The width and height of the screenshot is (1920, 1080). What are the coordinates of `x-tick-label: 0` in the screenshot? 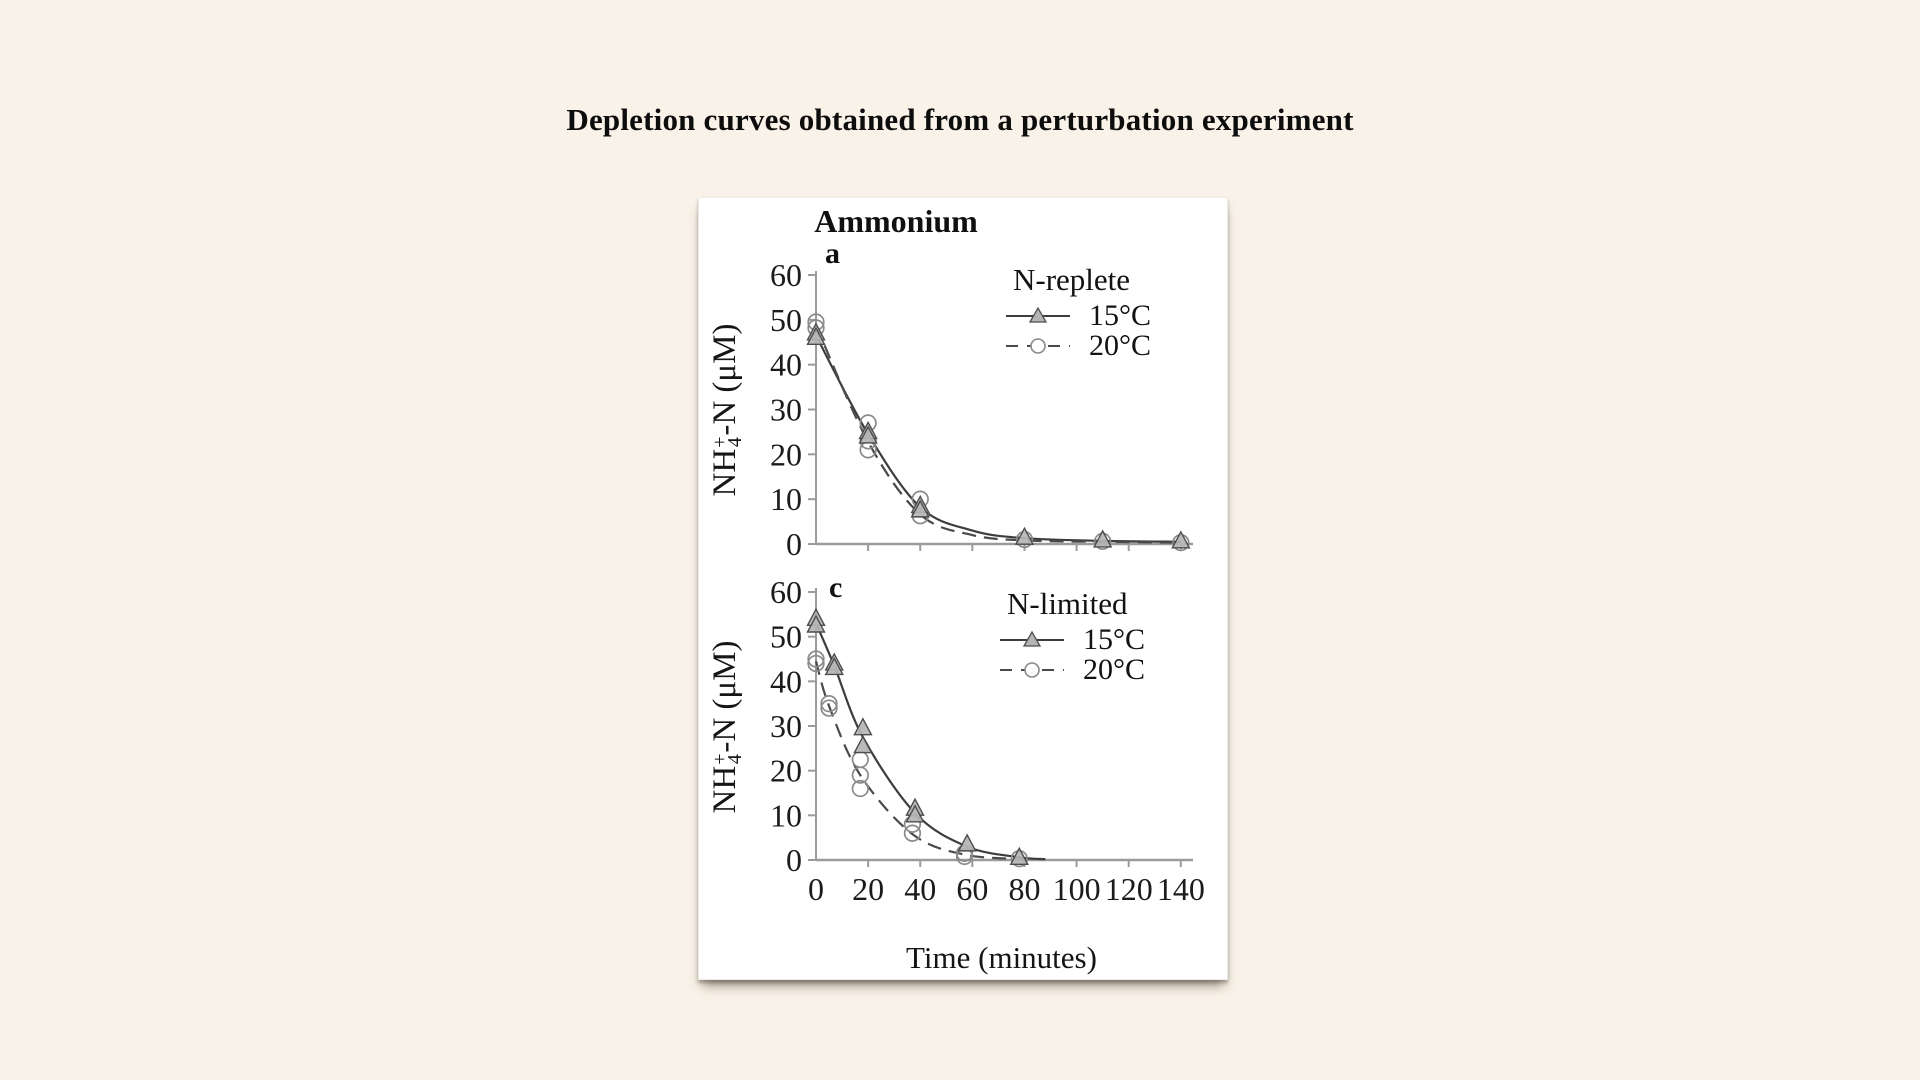 It's located at (816, 889).